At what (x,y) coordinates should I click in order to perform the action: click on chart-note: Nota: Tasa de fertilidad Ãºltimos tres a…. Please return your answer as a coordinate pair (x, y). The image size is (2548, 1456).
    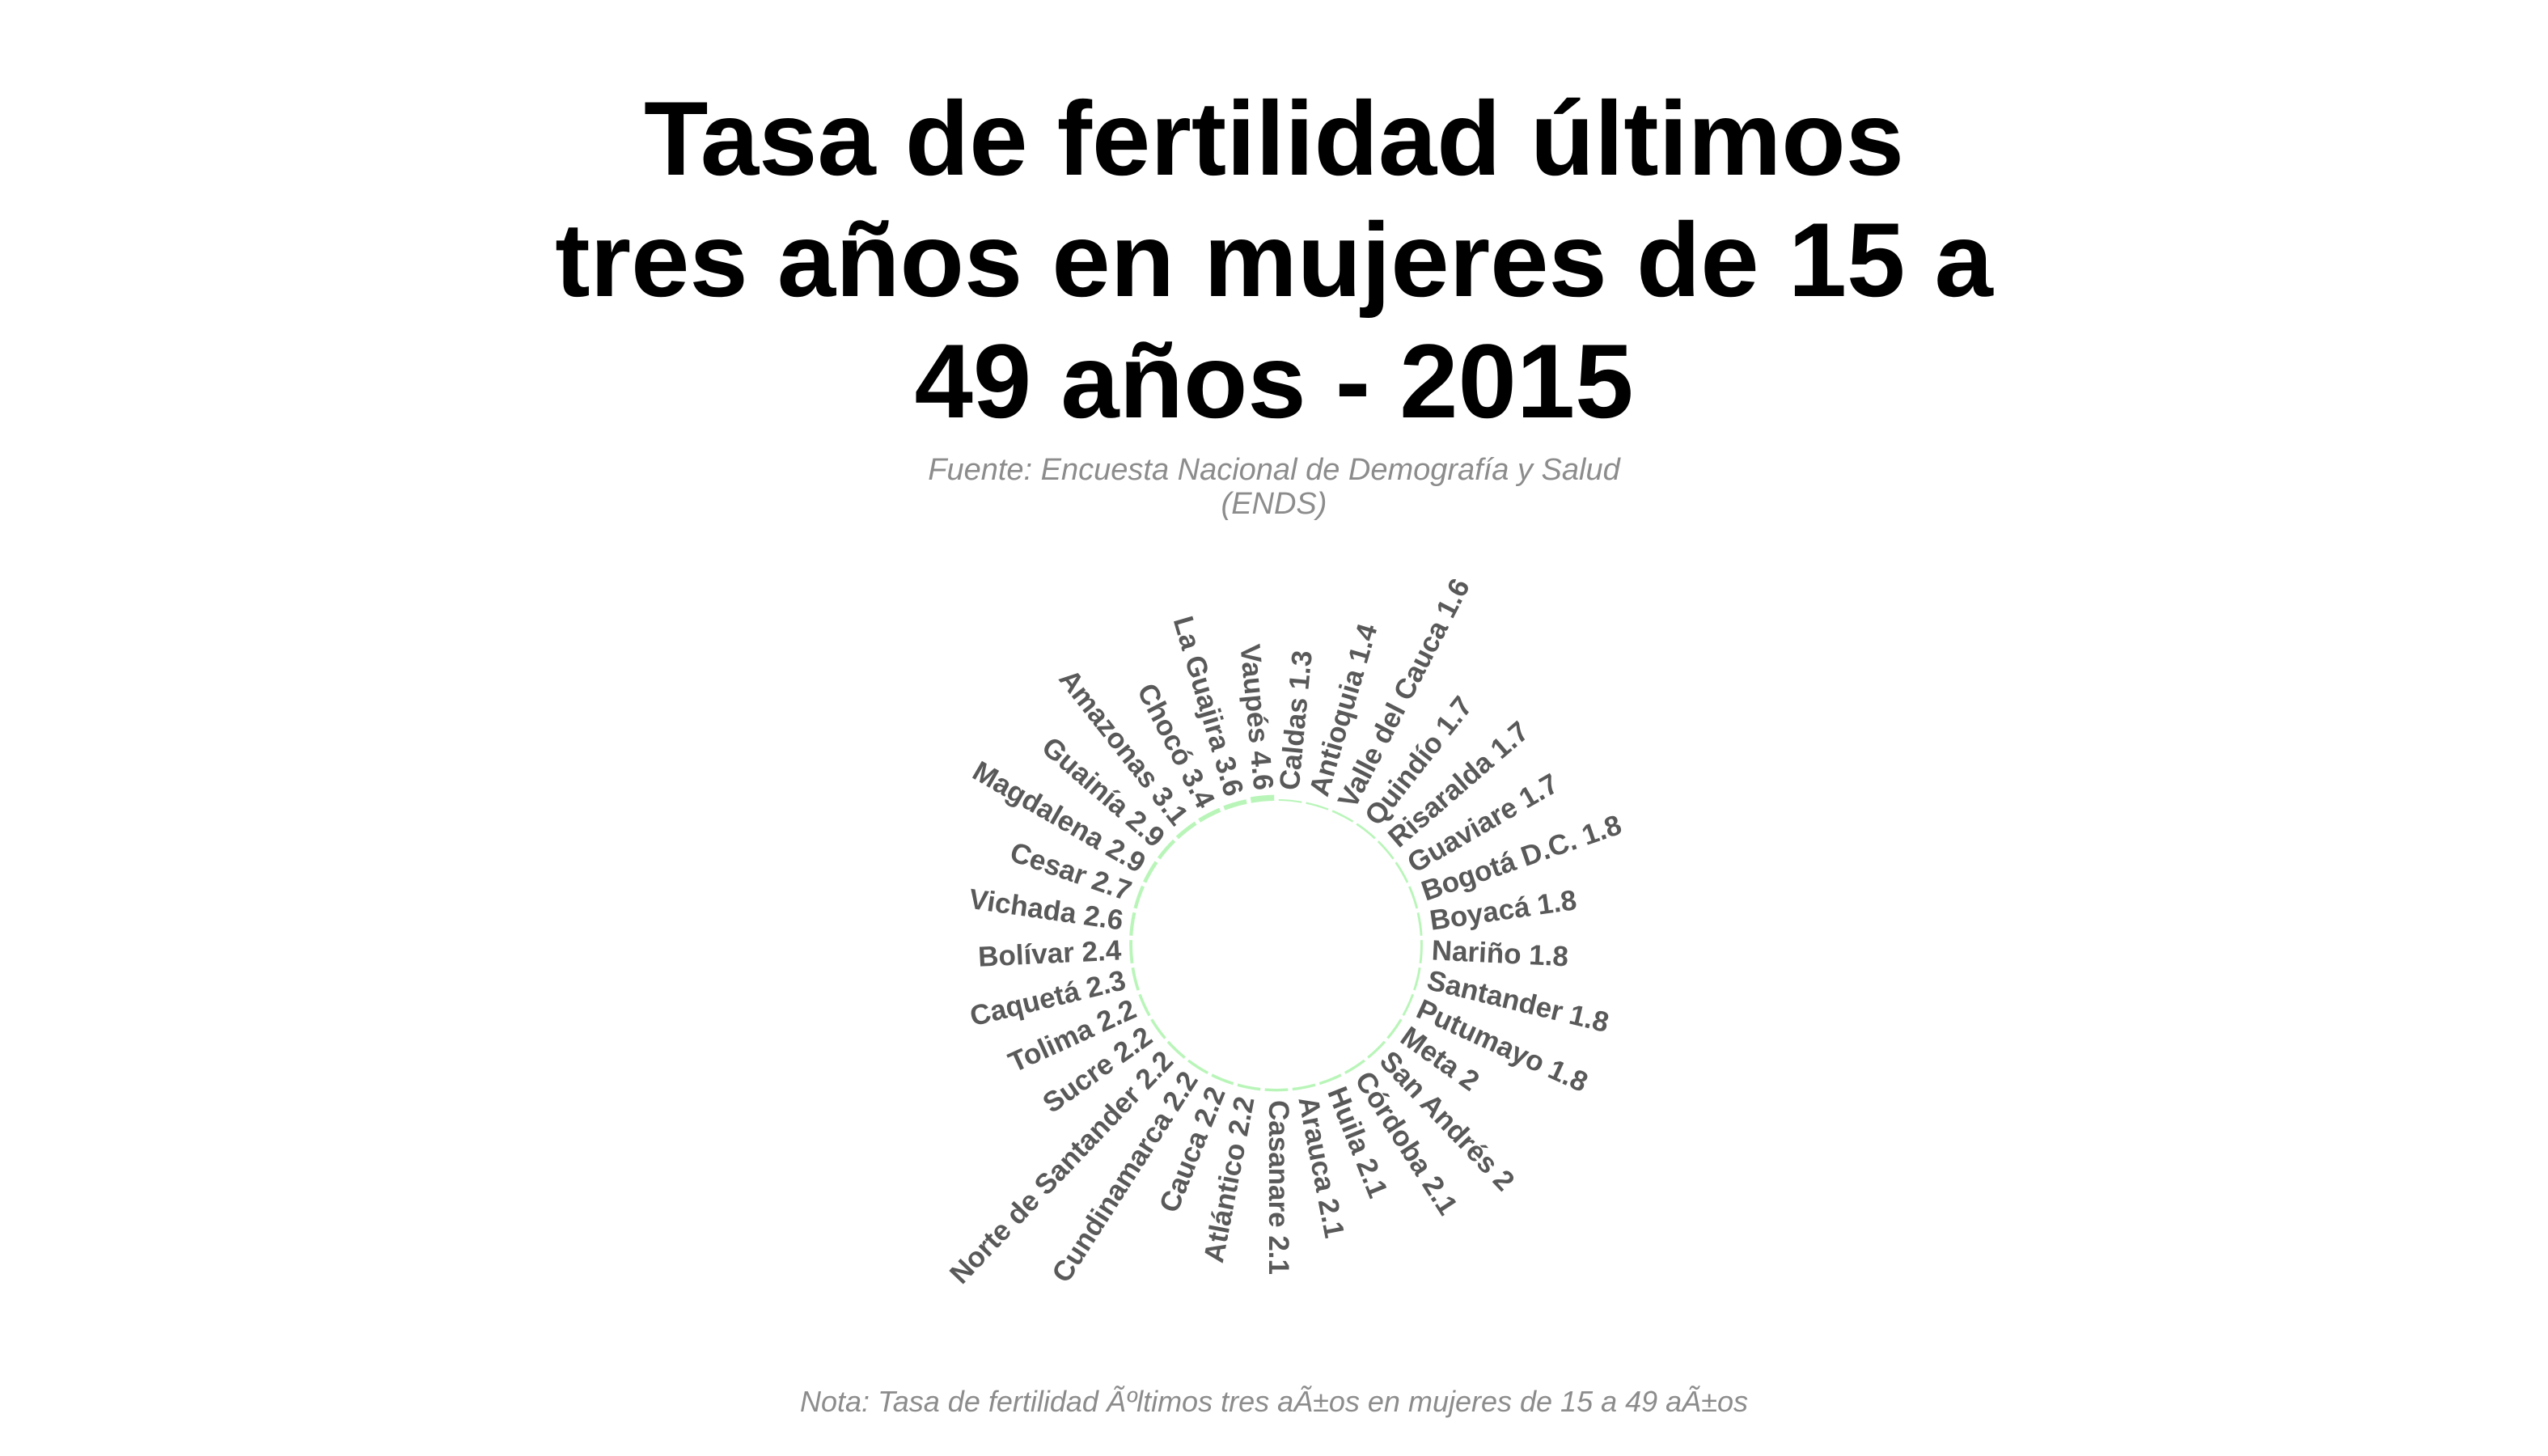
    Looking at the image, I should click on (1274, 1401).